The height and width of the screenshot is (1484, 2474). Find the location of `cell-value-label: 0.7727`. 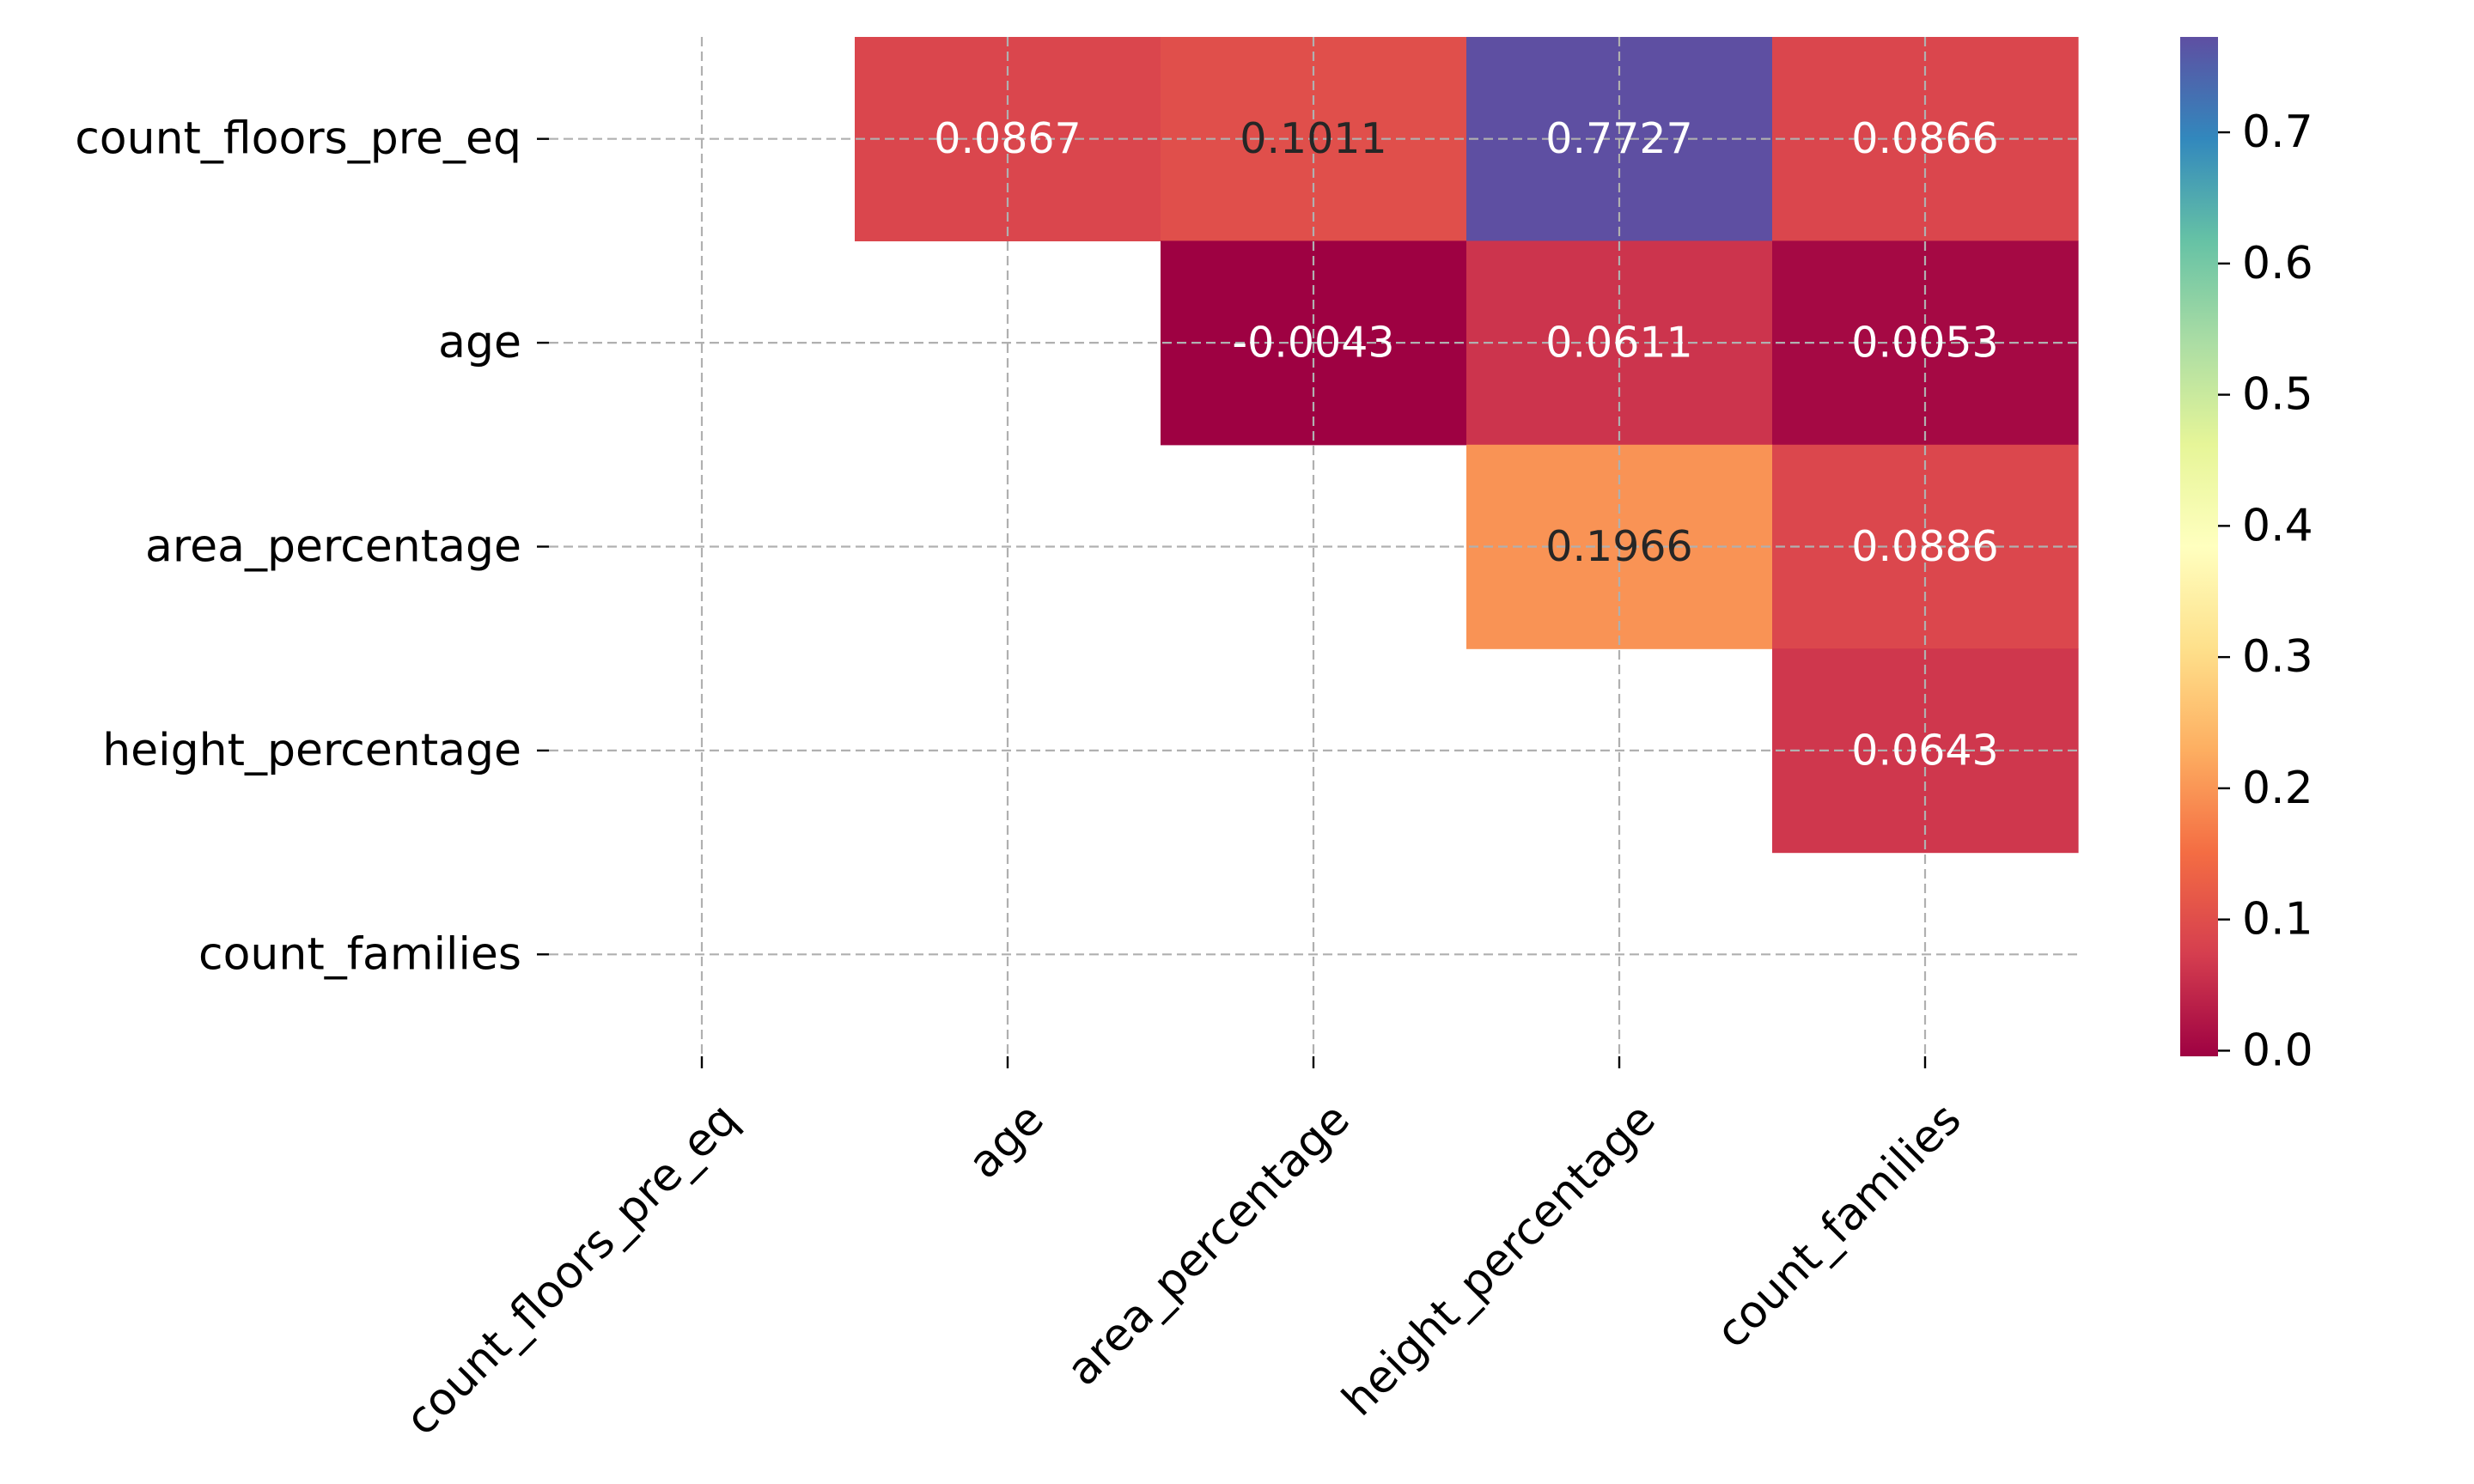

cell-value-label: 0.7727 is located at coordinates (1618, 138).